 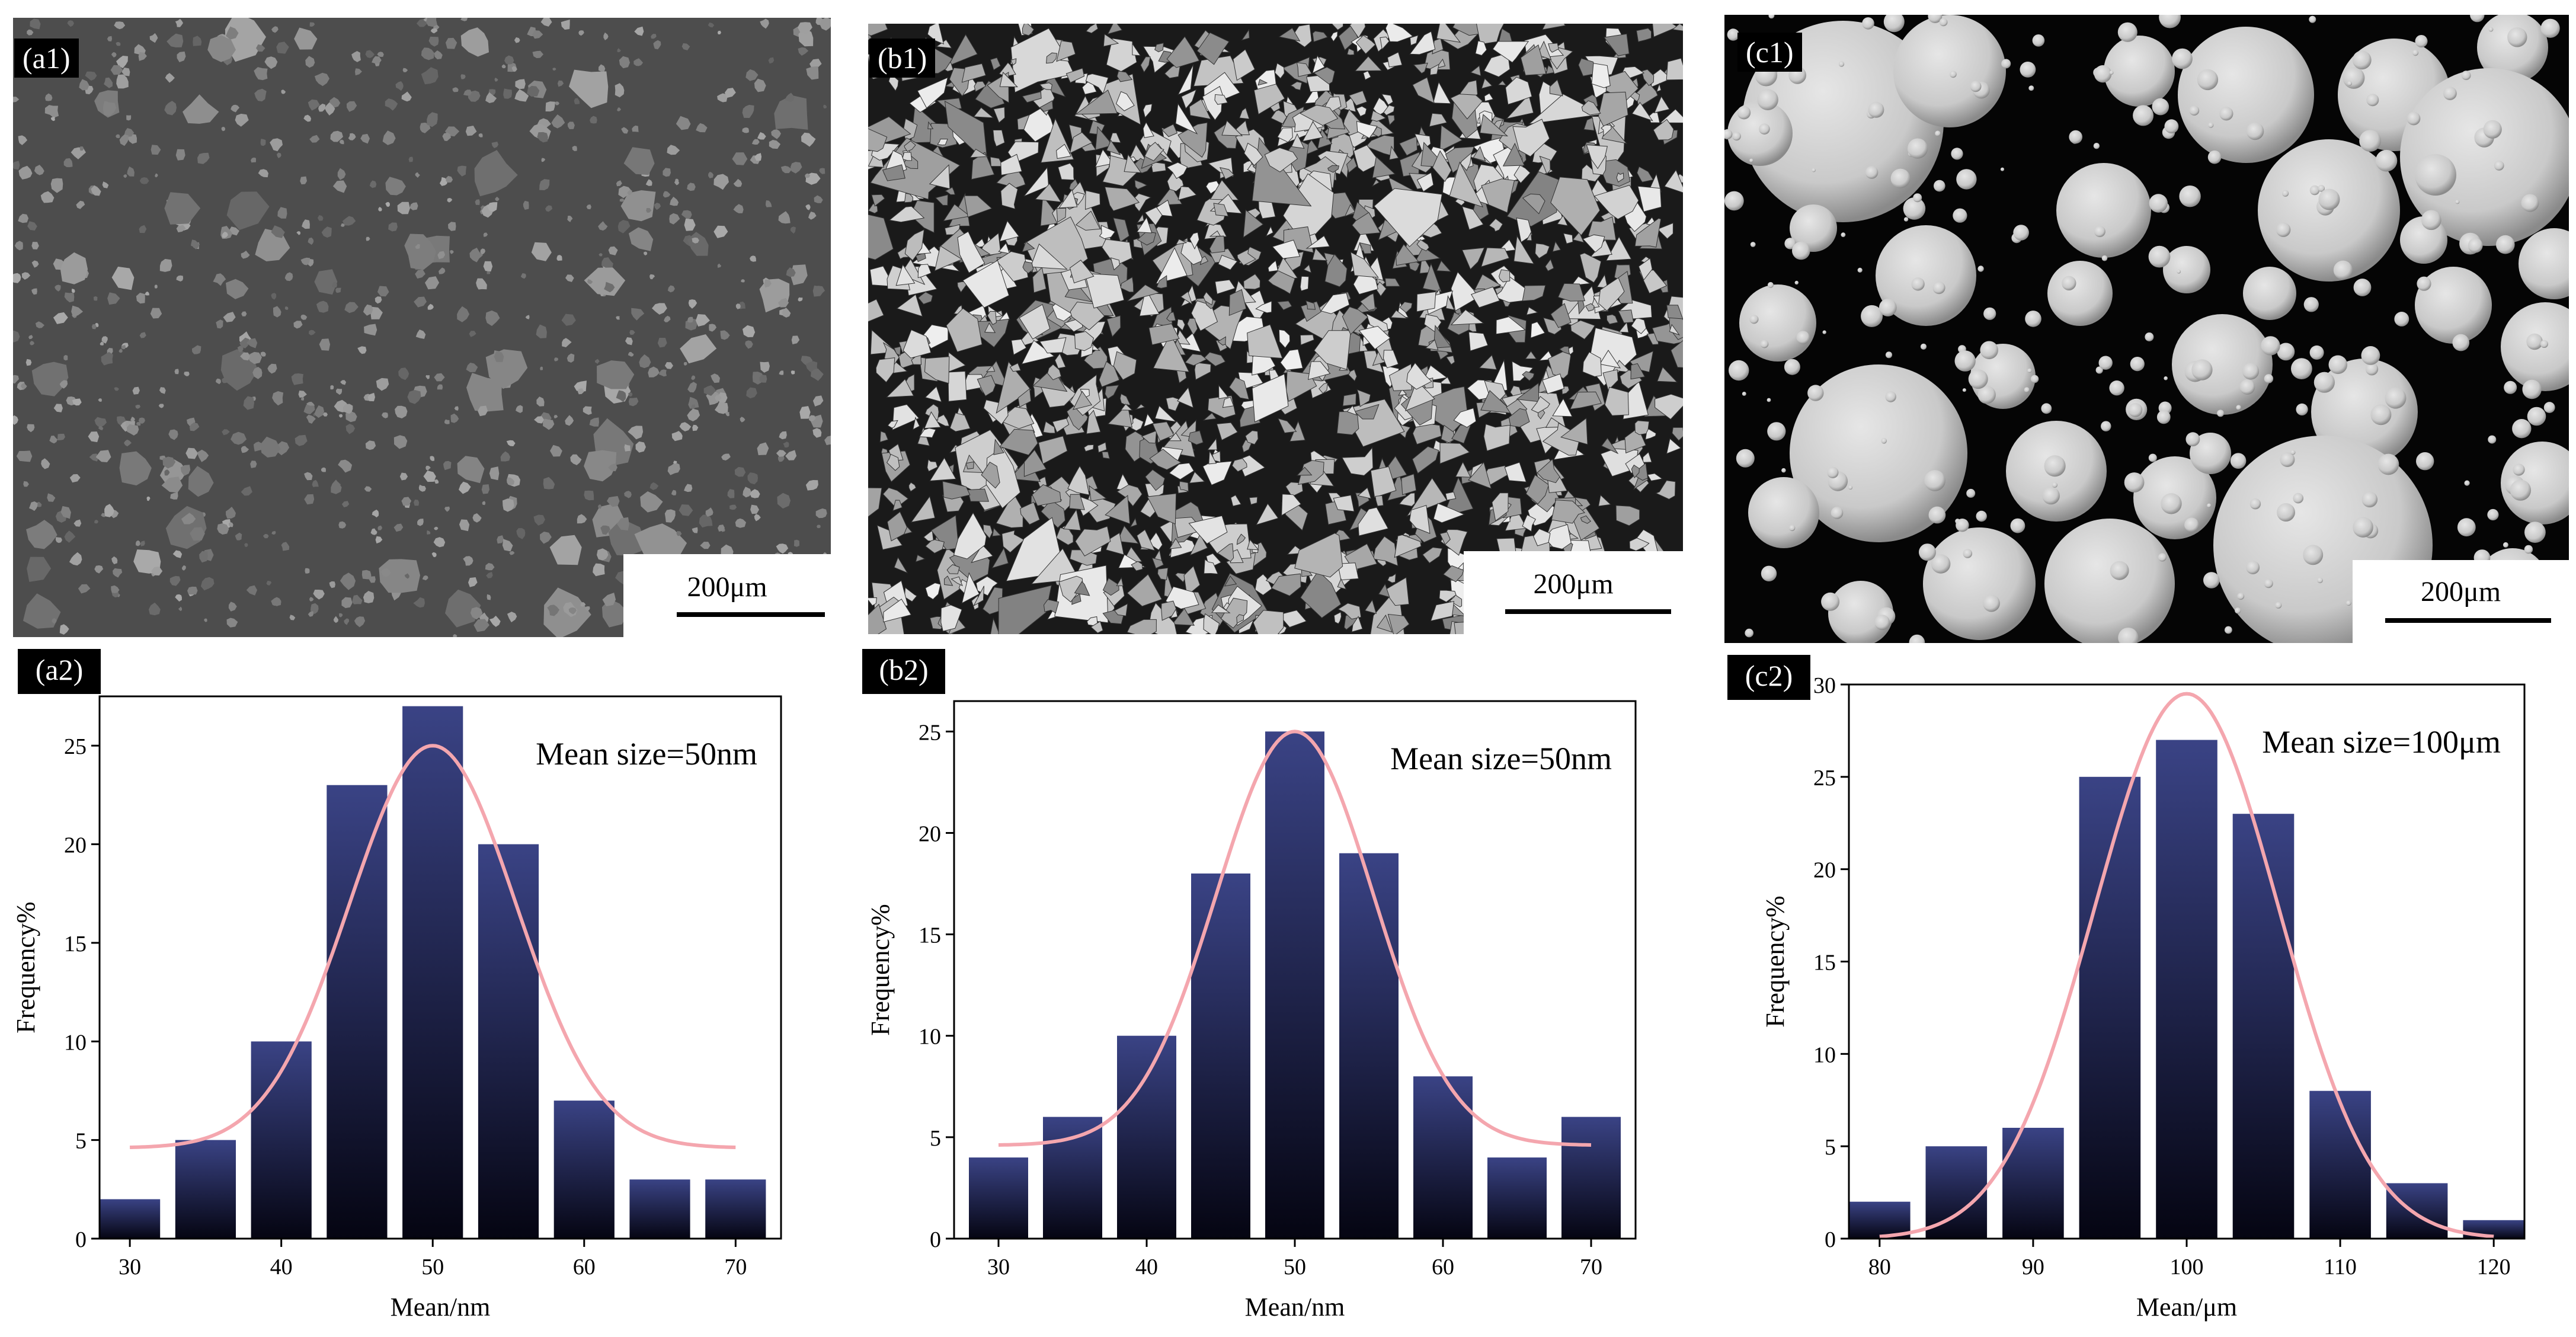 What do you see at coordinates (1501, 758) in the screenshot?
I see `annotation-b2: Mean size=50nm` at bounding box center [1501, 758].